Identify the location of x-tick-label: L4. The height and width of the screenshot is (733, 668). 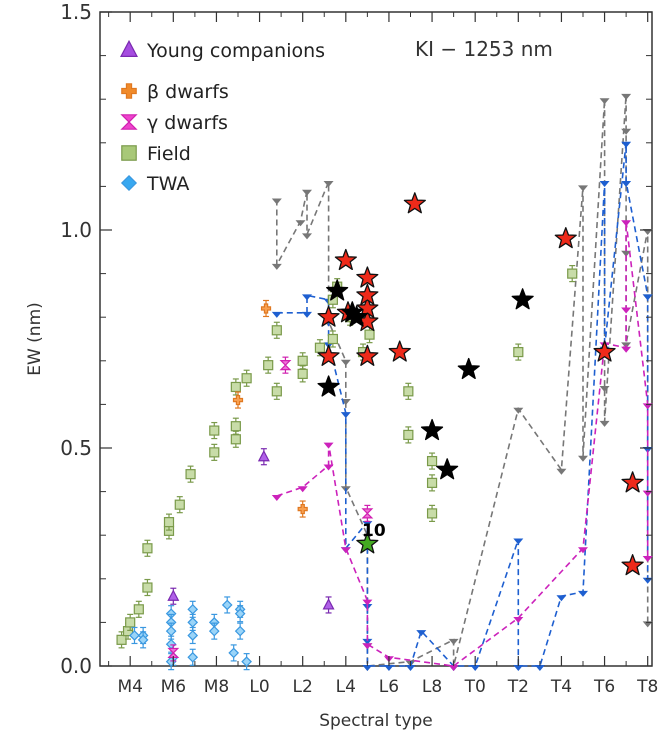
(346, 687).